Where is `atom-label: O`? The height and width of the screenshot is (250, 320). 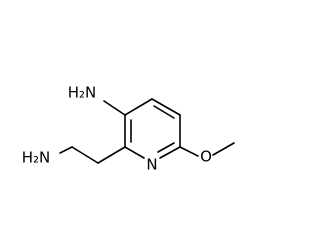 atom-label: O is located at coordinates (206, 157).